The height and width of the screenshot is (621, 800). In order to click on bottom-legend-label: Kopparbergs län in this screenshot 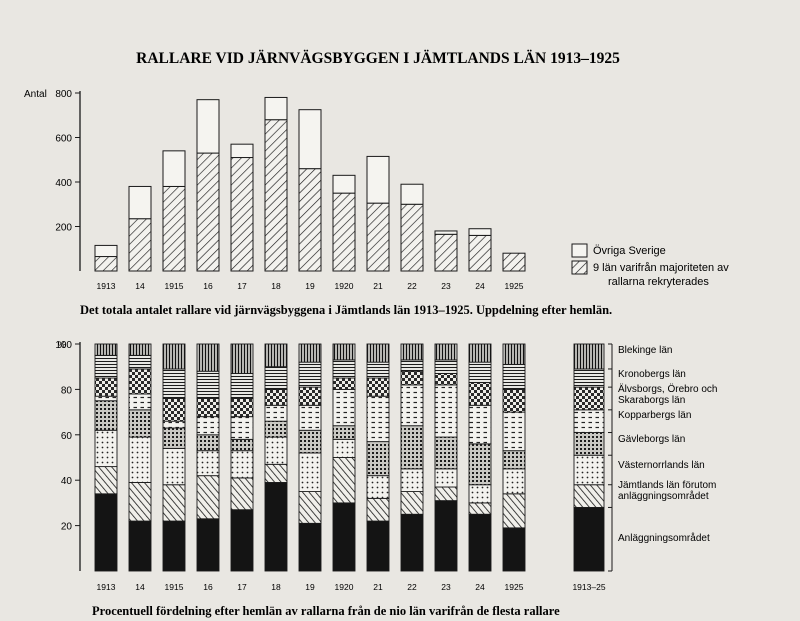, I will do `click(654, 415)`.